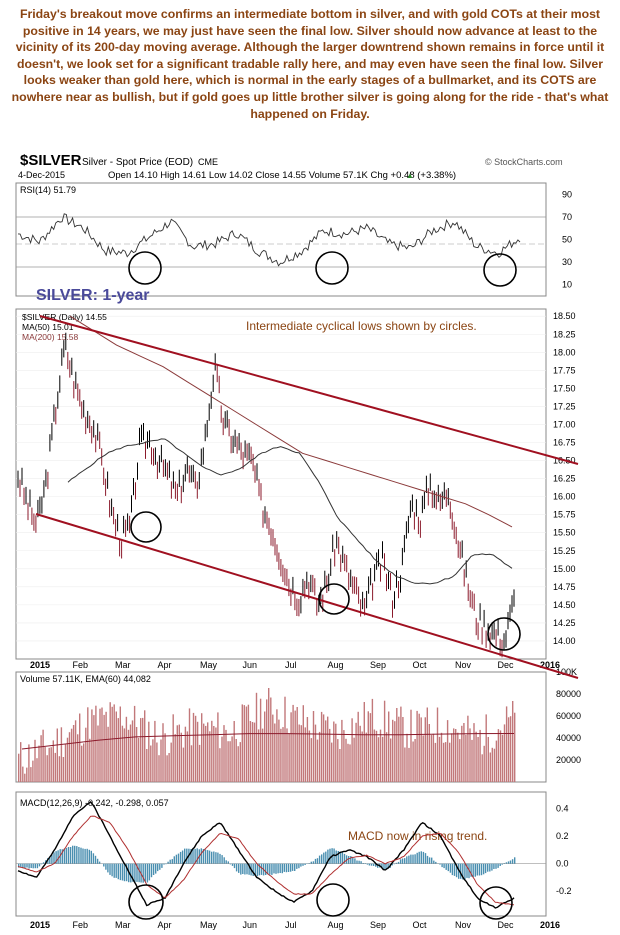  What do you see at coordinates (550, 925) in the screenshot?
I see `x-axis-label: 2016` at bounding box center [550, 925].